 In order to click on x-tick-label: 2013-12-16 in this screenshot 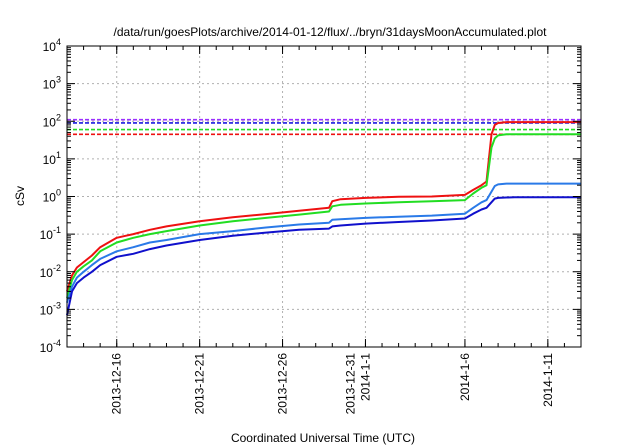, I will do `click(117, 384)`.